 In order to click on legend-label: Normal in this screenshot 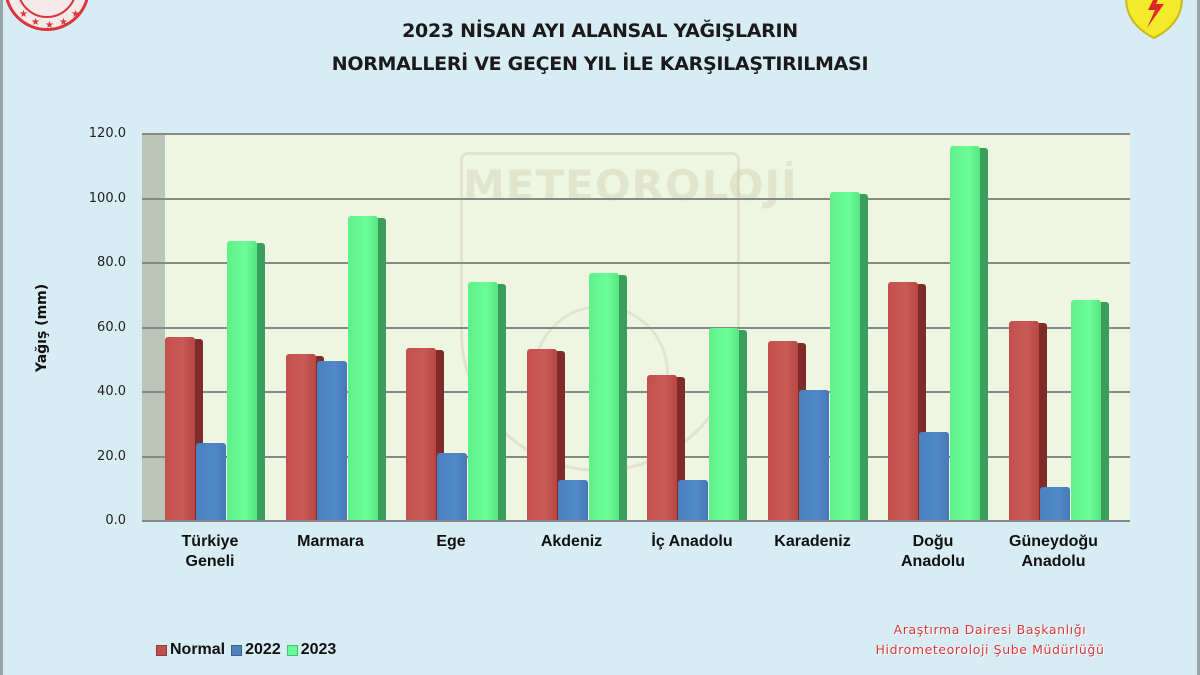, I will do `click(198, 649)`.